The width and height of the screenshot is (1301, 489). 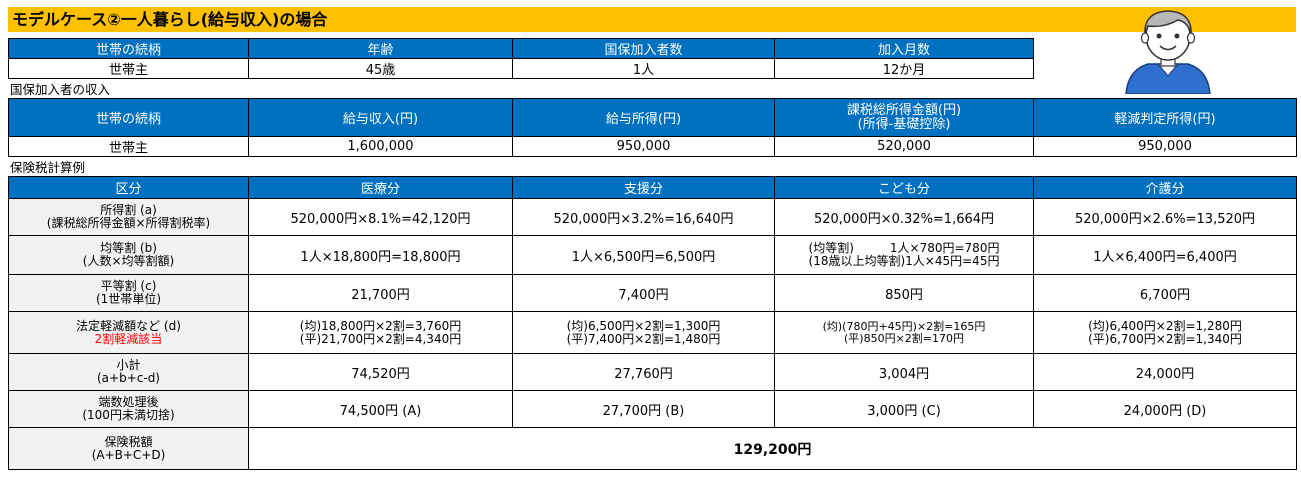 I want to click on calc-header-children: こども分, so click(x=904, y=187).